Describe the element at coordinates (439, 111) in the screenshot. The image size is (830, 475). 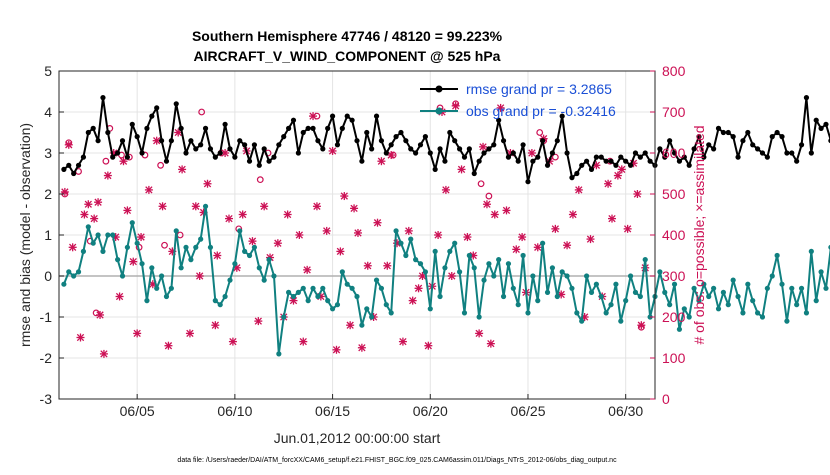
I see `legend-bias-marker` at that location.